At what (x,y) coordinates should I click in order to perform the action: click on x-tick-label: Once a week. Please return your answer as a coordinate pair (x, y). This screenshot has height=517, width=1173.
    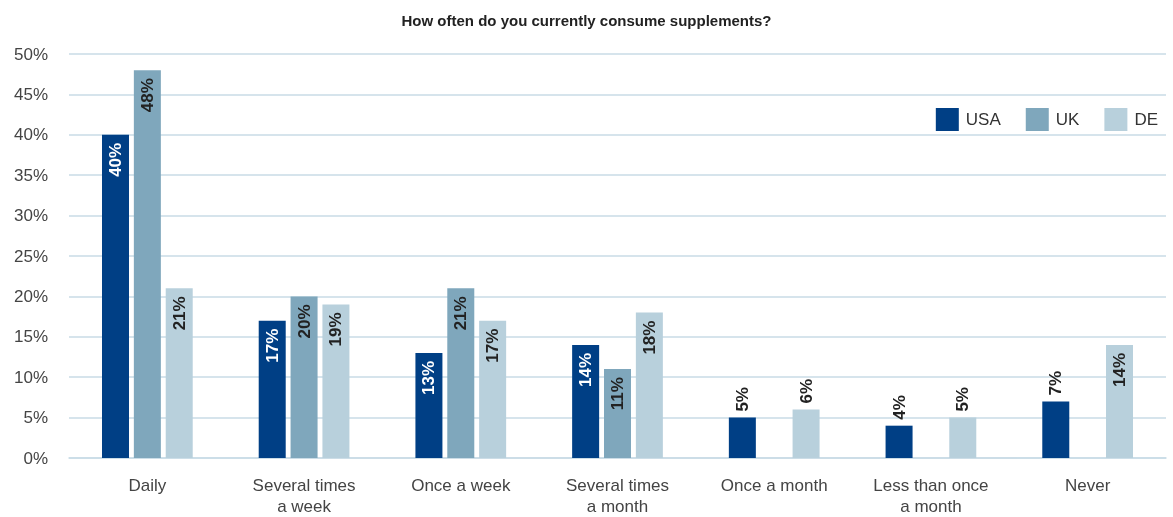
    Looking at the image, I should click on (461, 485).